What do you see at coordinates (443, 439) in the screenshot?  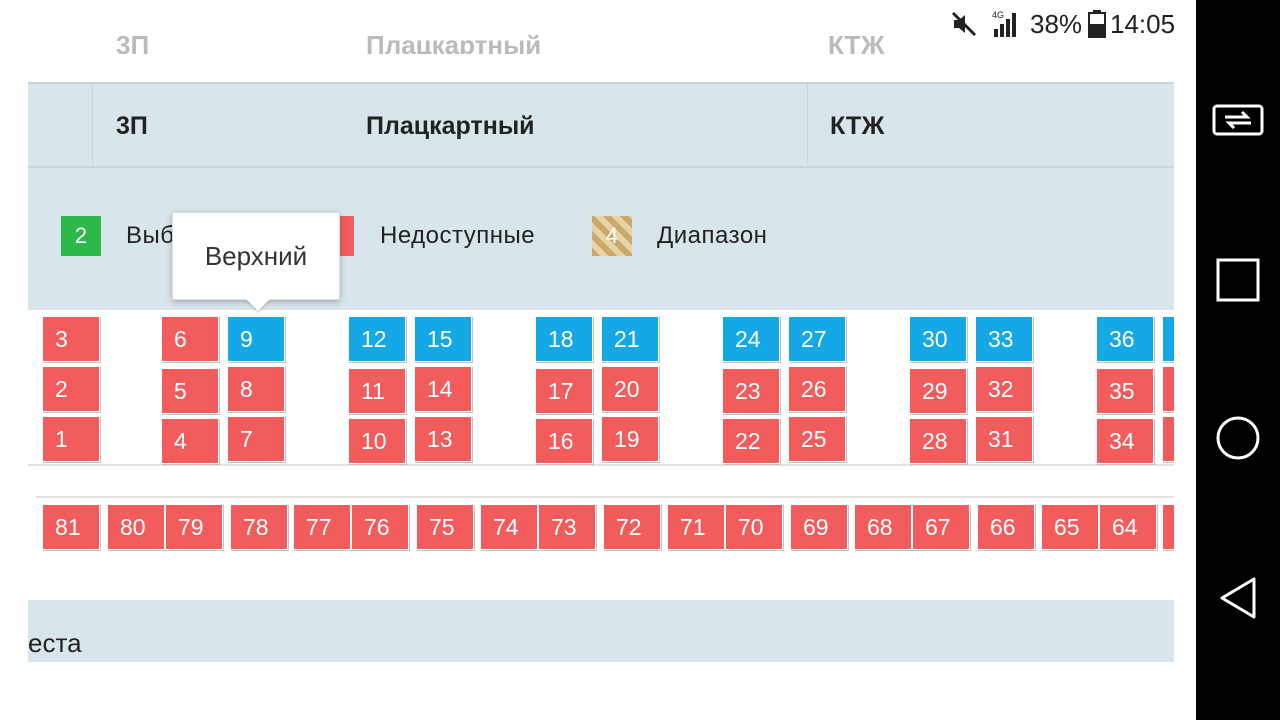 I see `seat-13: 13` at bounding box center [443, 439].